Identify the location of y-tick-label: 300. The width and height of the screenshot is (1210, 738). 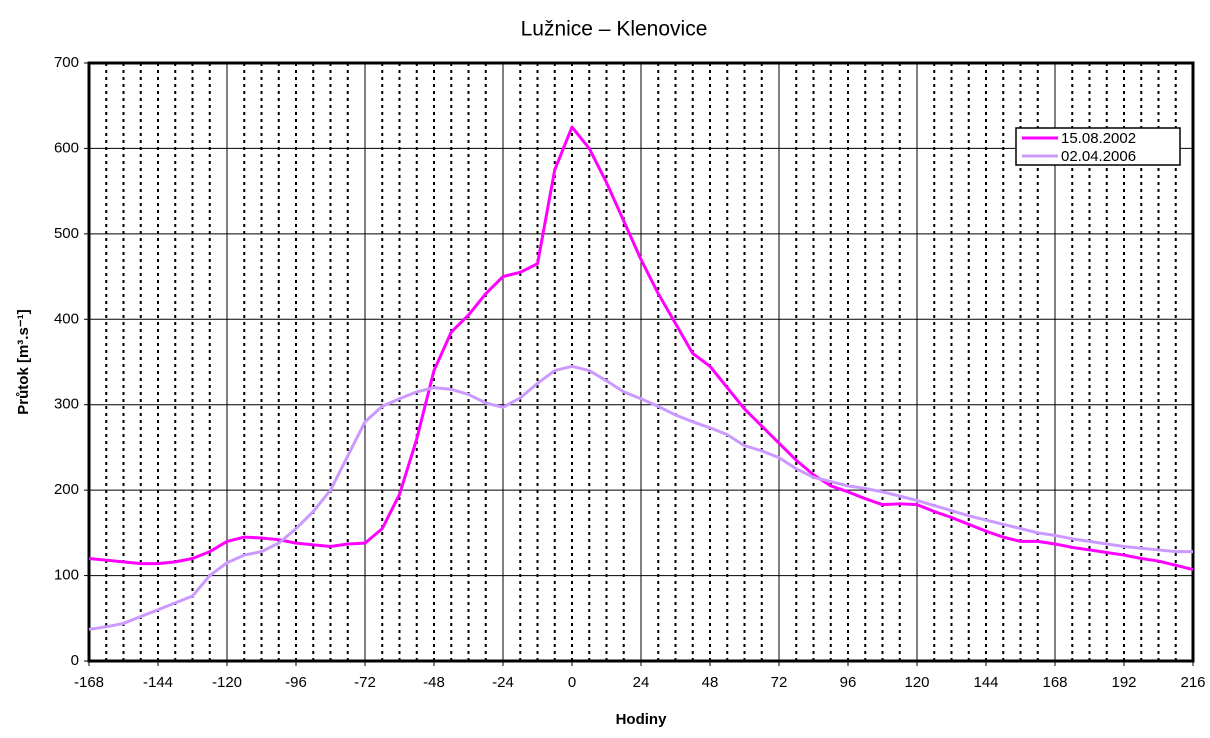
(66, 404).